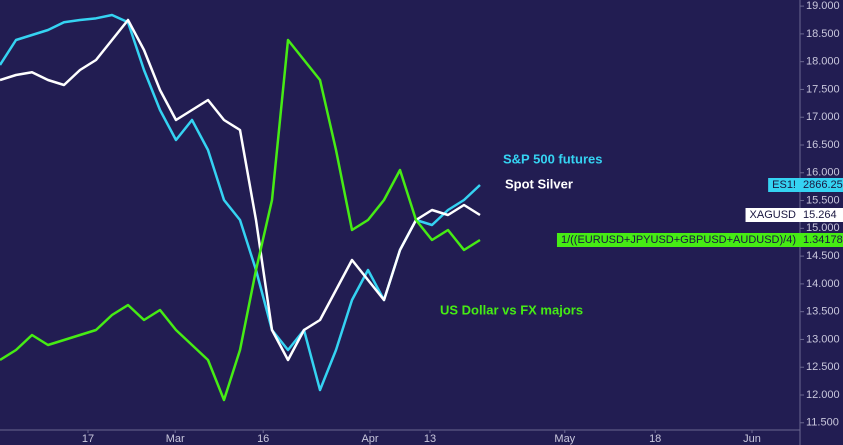 The width and height of the screenshot is (843, 445). I want to click on y-tick-label: 11.500, so click(822, 423).